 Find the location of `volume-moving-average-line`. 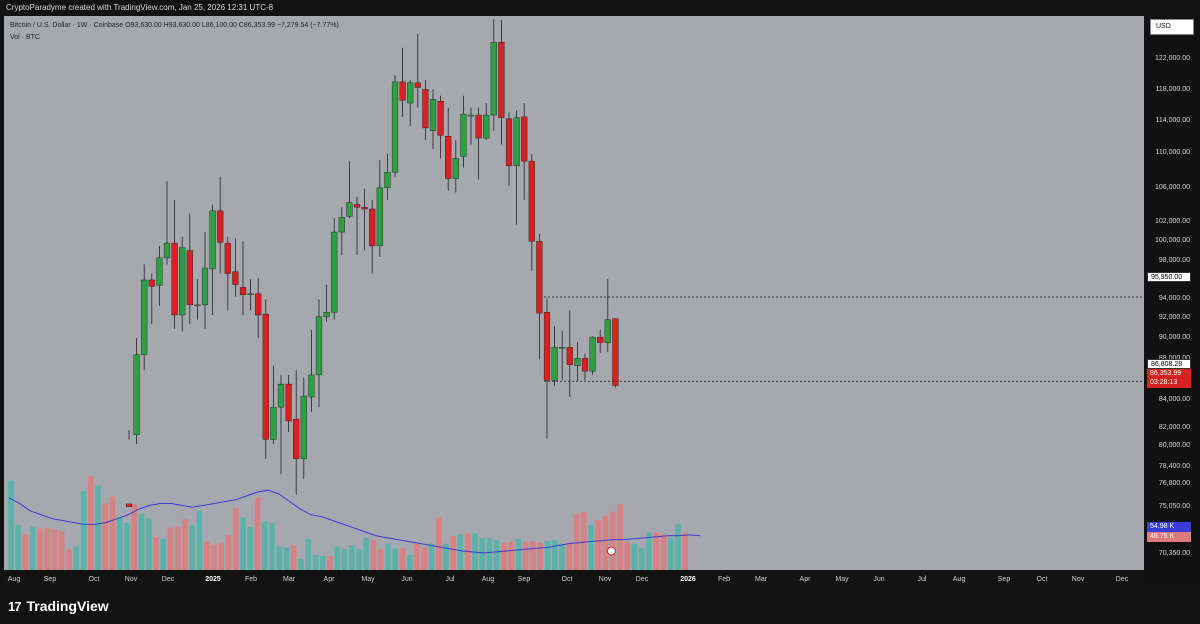

volume-moving-average-line is located at coordinates (354, 521).